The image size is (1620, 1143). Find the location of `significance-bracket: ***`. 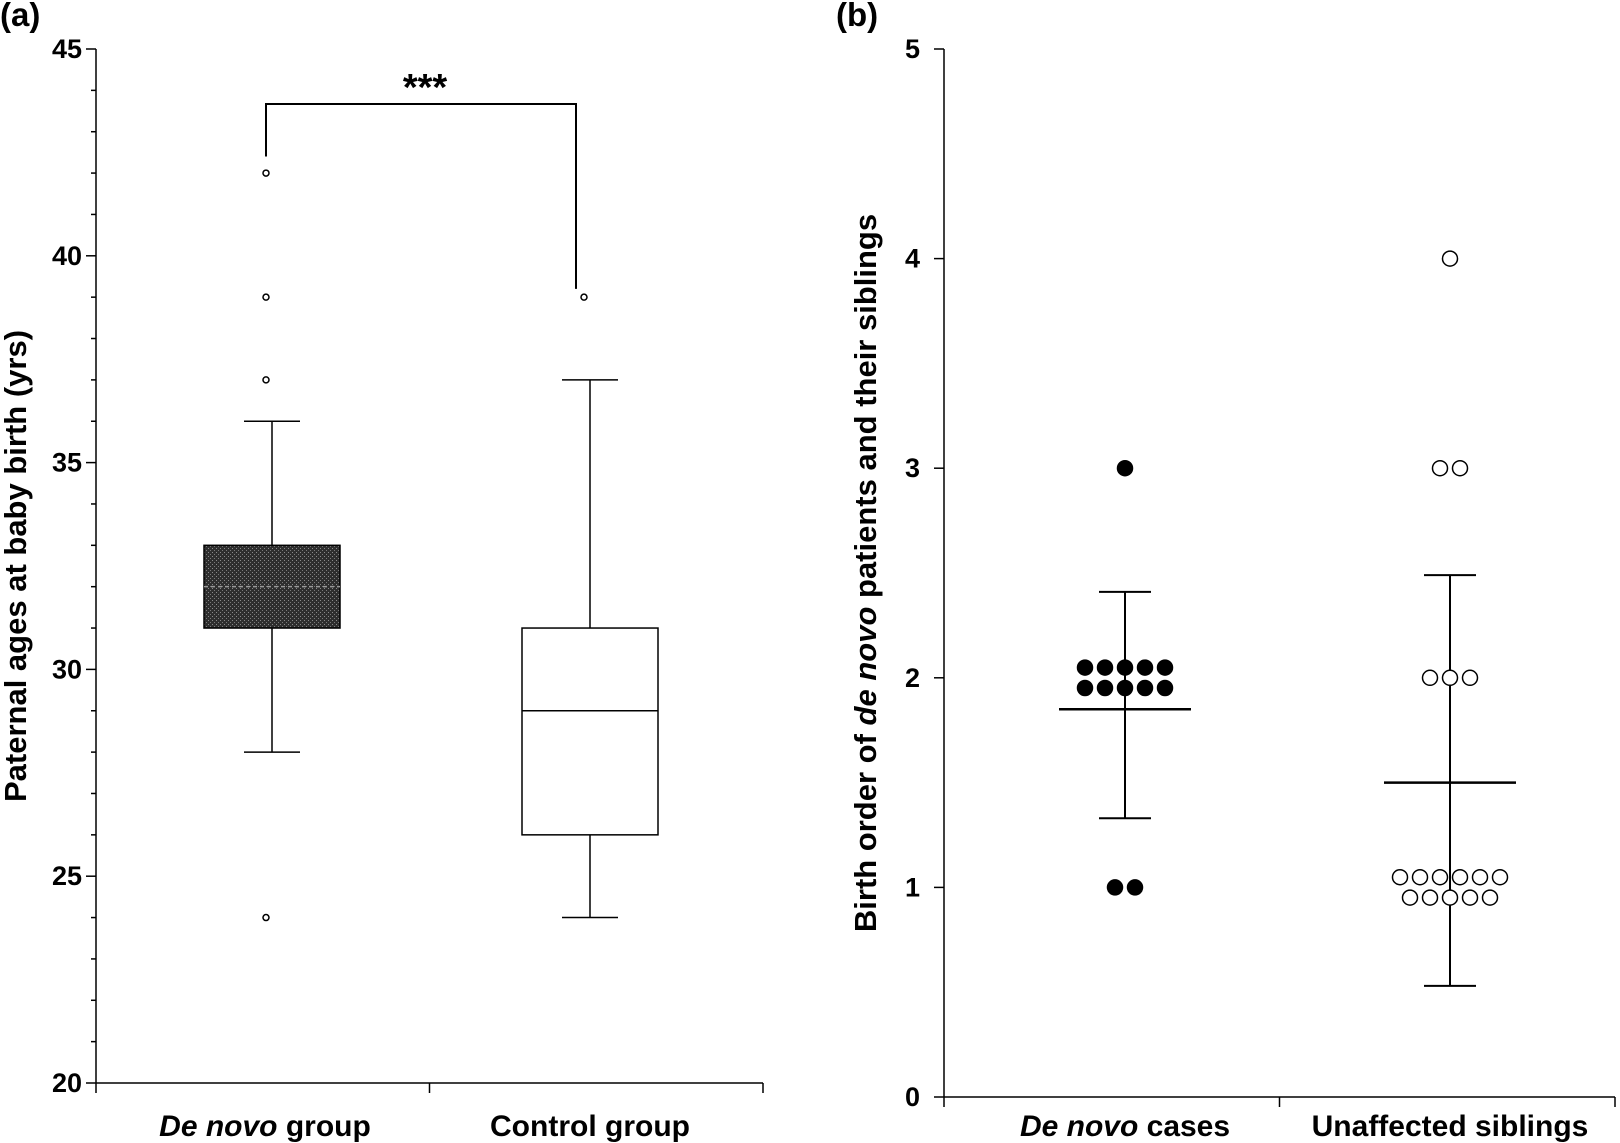

significance-bracket: *** is located at coordinates (421, 178).